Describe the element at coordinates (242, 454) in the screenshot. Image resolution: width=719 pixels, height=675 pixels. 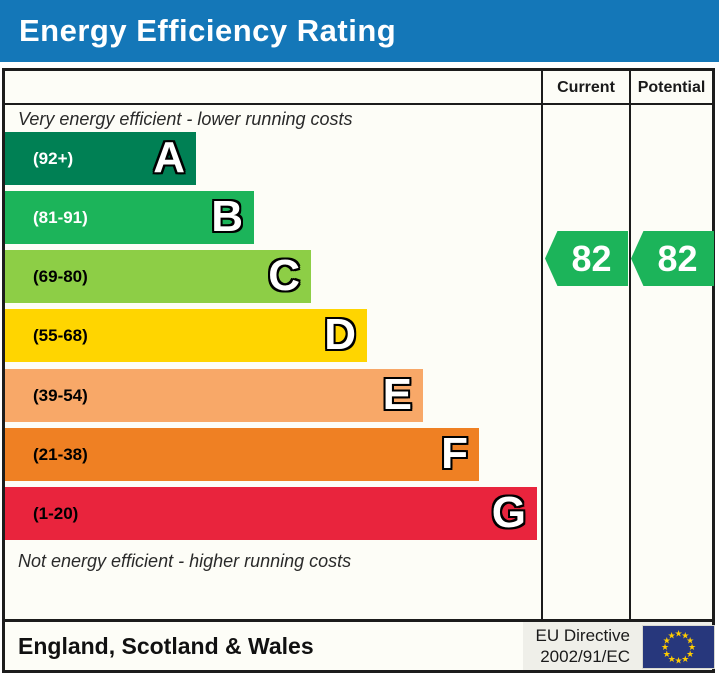
I see `band-f: (21-38) F` at that location.